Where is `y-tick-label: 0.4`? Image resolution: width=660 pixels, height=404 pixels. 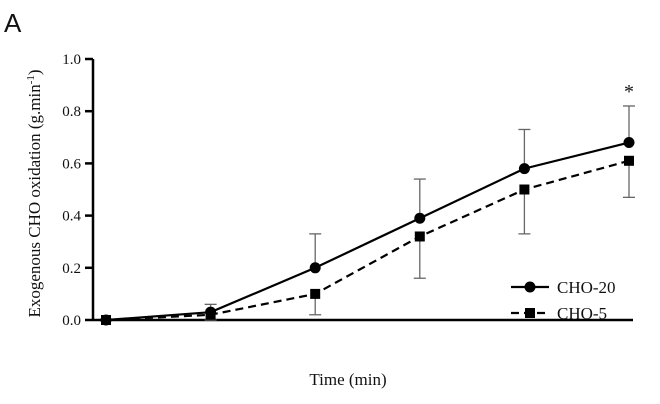 y-tick-label: 0.4 is located at coordinates (71, 217).